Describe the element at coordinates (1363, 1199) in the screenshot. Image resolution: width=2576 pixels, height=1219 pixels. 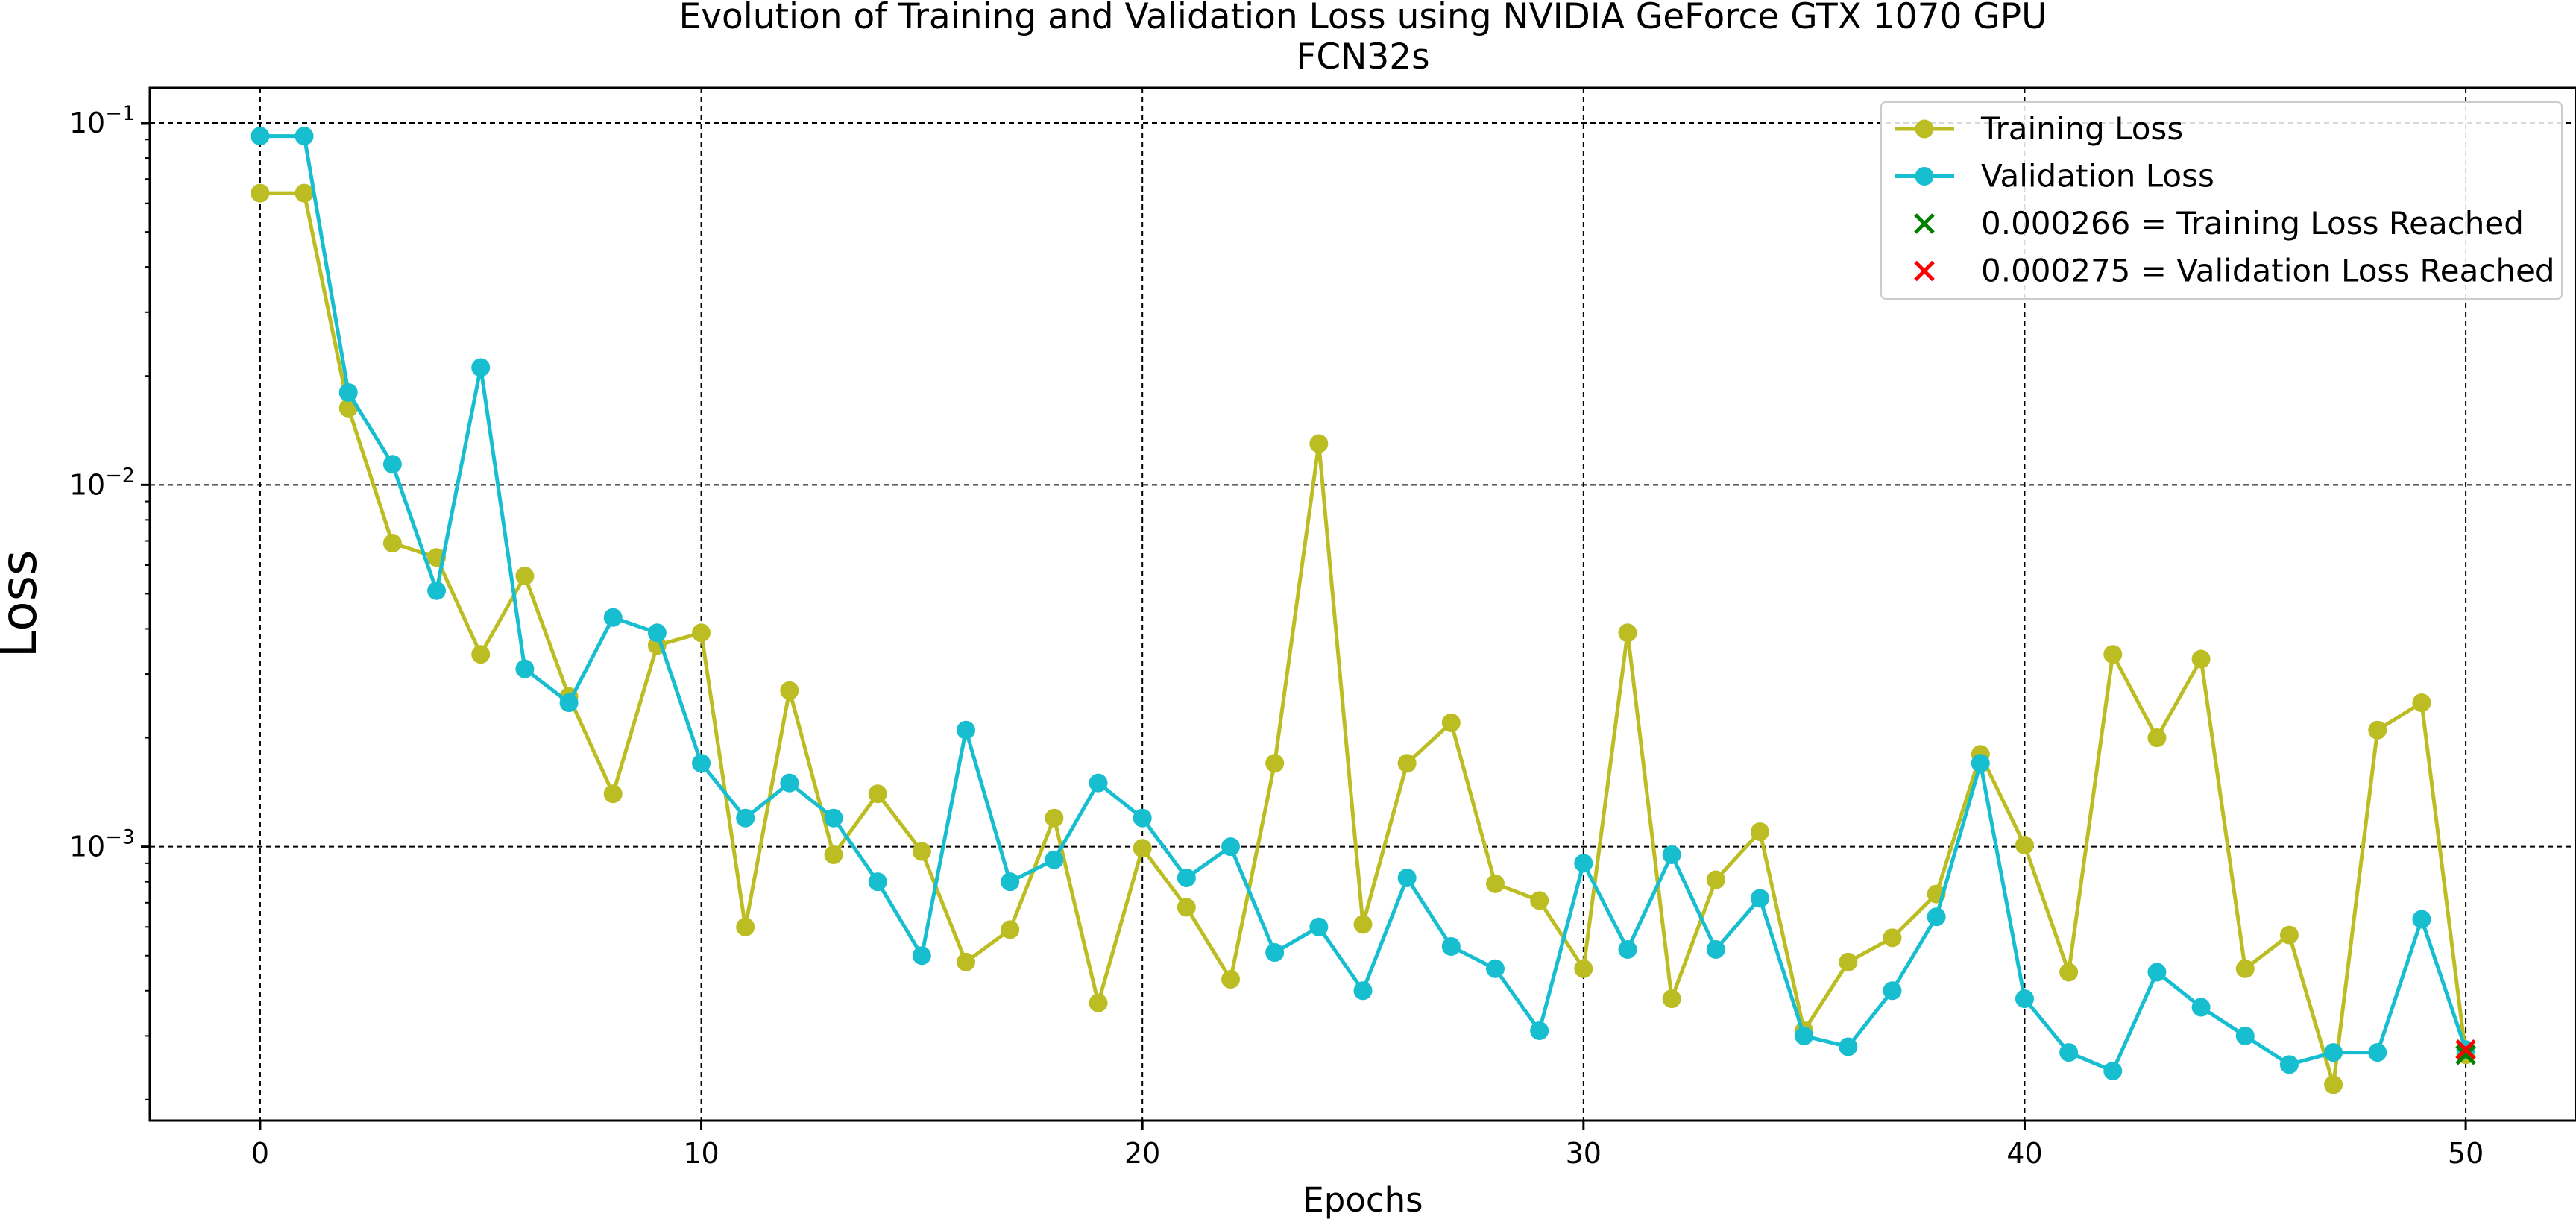
I see `x-axis-label: Epochs` at that location.